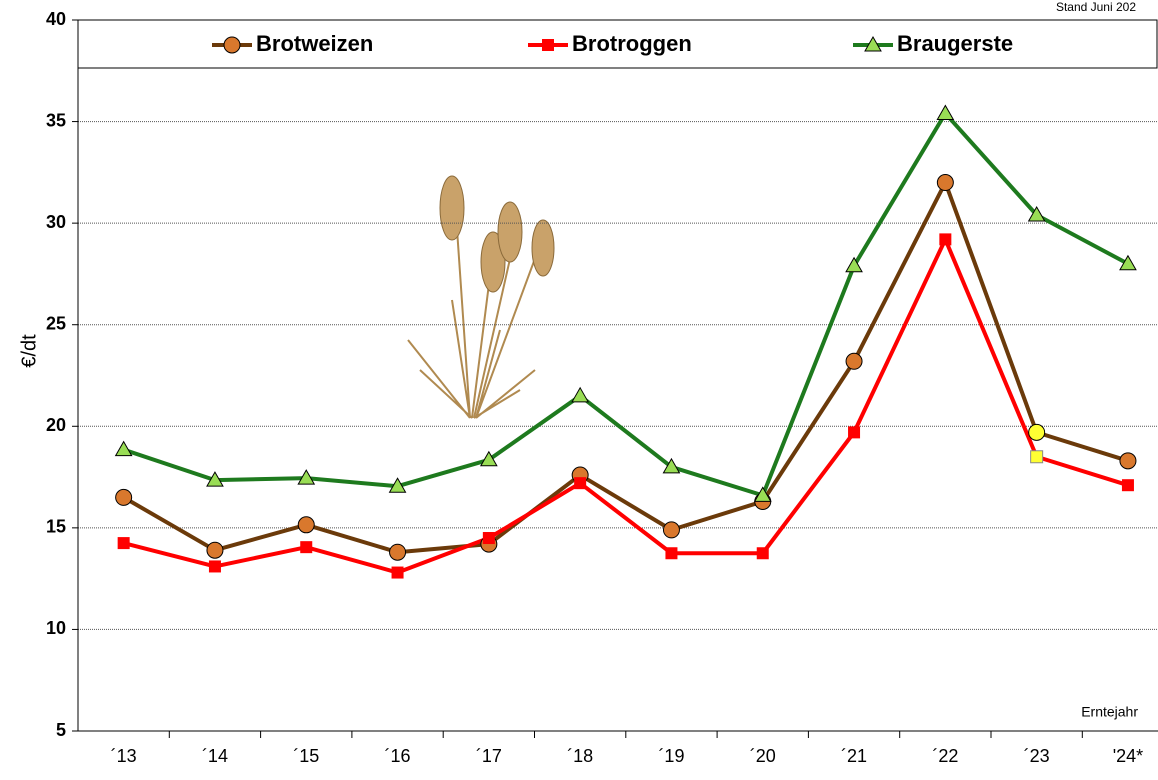 The height and width of the screenshot is (780, 1158). What do you see at coordinates (61, 730) in the screenshot?
I see `y-tick-label: 5` at bounding box center [61, 730].